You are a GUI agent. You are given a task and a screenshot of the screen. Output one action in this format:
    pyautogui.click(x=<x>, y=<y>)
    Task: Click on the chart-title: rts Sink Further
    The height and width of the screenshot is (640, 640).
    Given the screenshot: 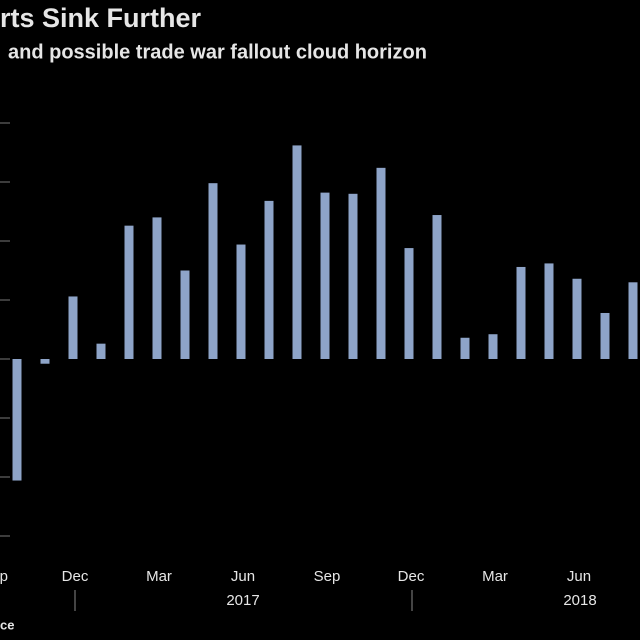 What is the action you would take?
    pyautogui.click(x=101, y=18)
    